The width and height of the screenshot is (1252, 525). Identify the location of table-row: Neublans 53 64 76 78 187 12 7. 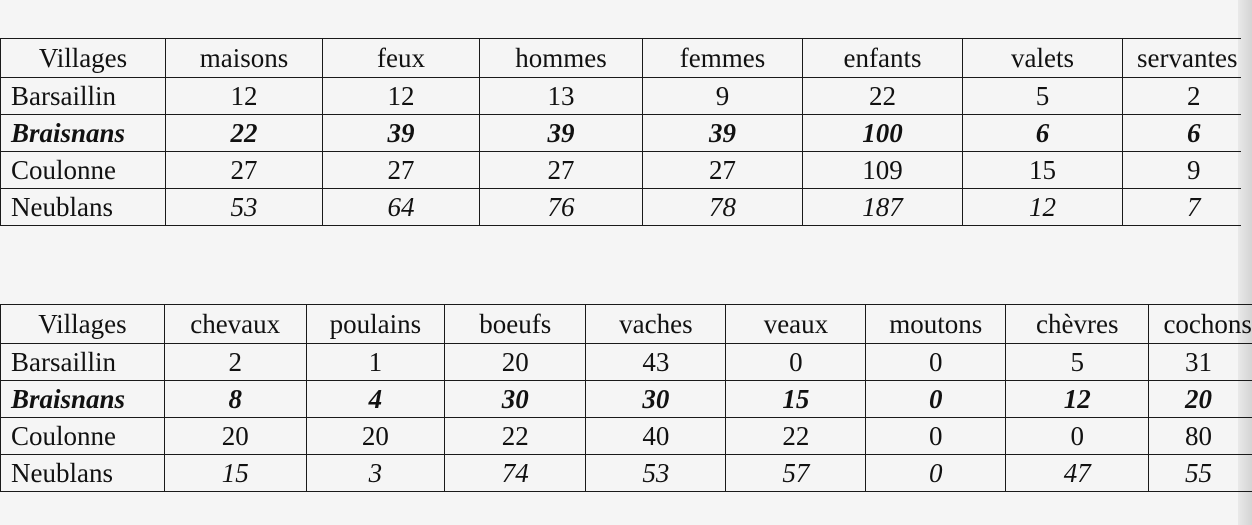
(620, 207).